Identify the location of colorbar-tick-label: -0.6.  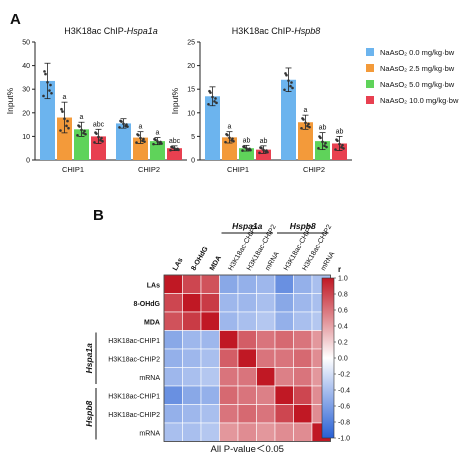
(344, 407).